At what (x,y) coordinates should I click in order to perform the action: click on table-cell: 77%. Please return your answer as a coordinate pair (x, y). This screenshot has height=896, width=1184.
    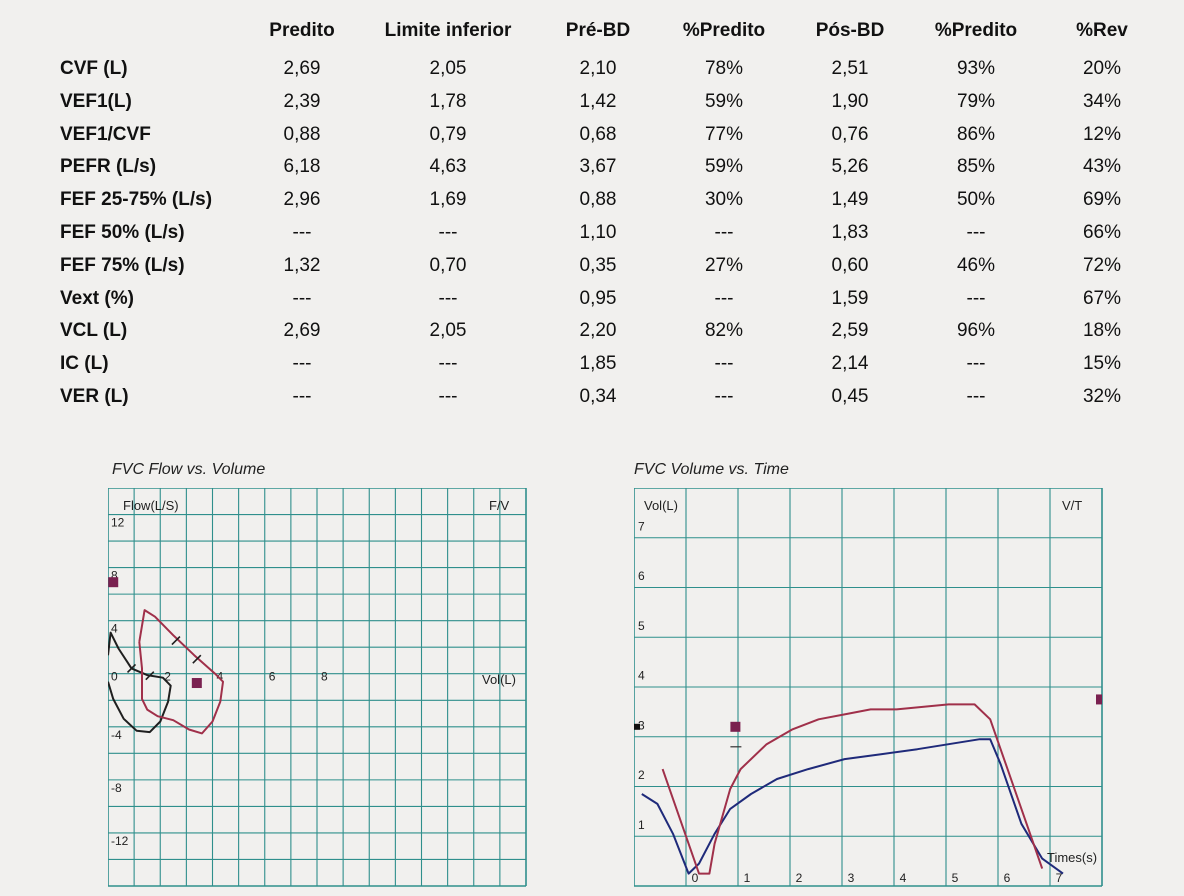
    Looking at the image, I should click on (724, 134).